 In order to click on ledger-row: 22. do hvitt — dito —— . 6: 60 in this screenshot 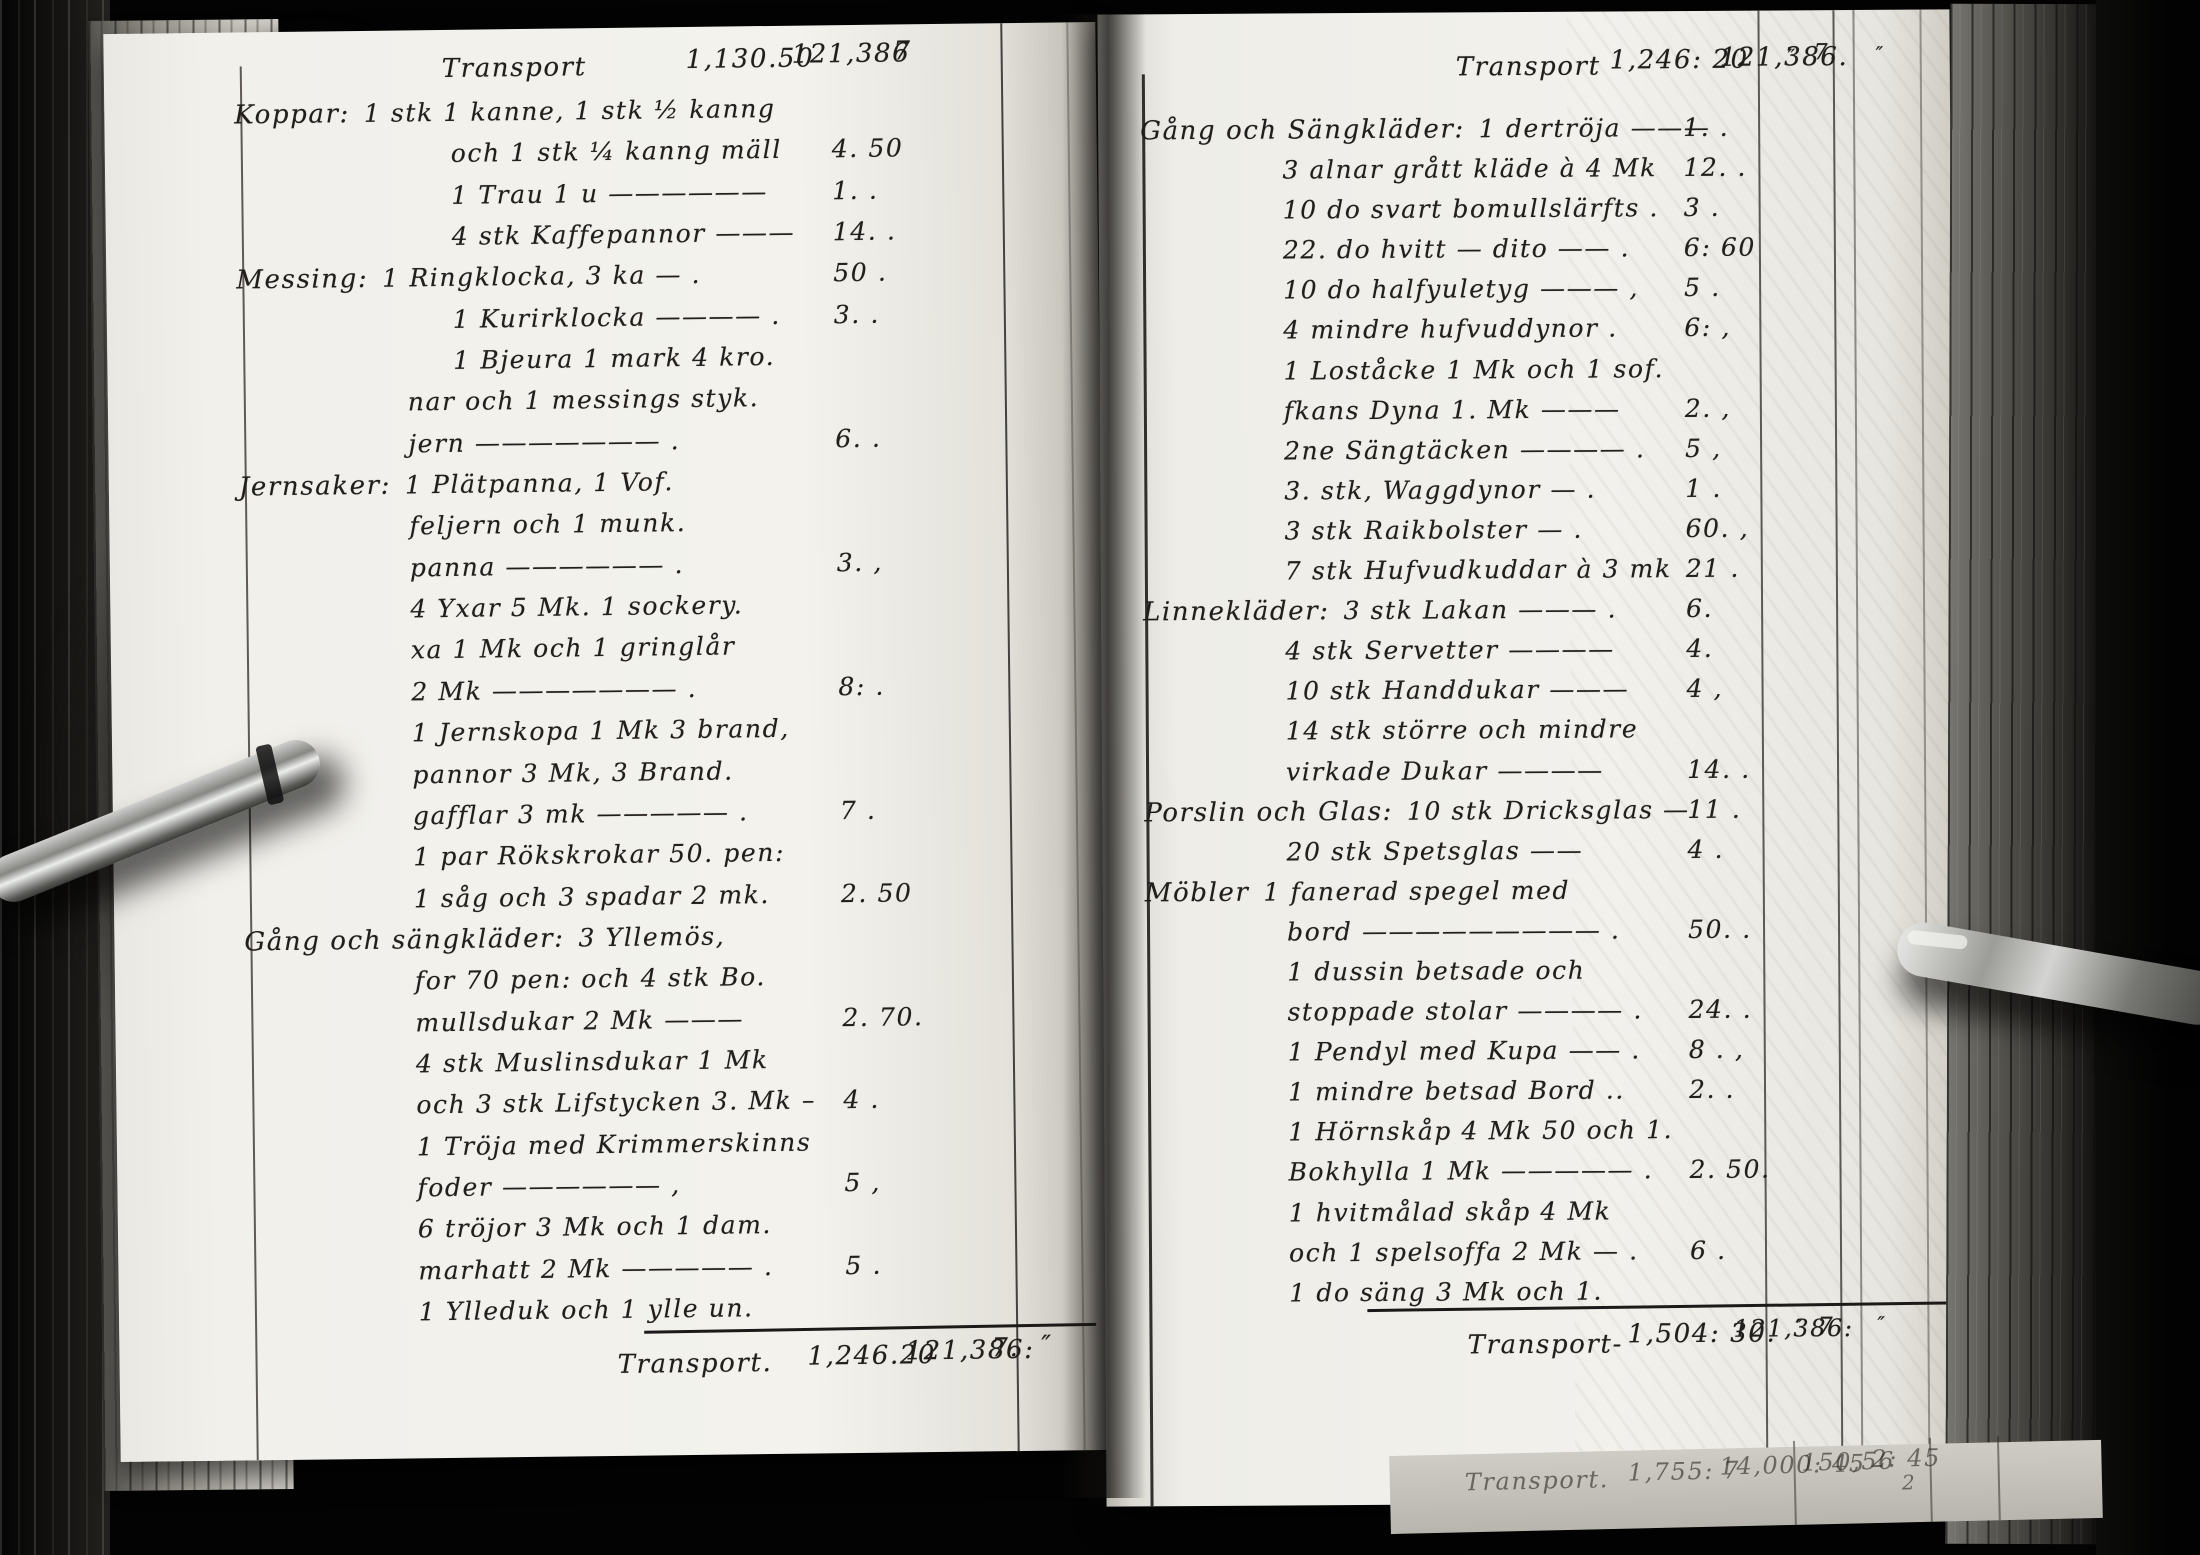, I will do `click(1543, 254)`.